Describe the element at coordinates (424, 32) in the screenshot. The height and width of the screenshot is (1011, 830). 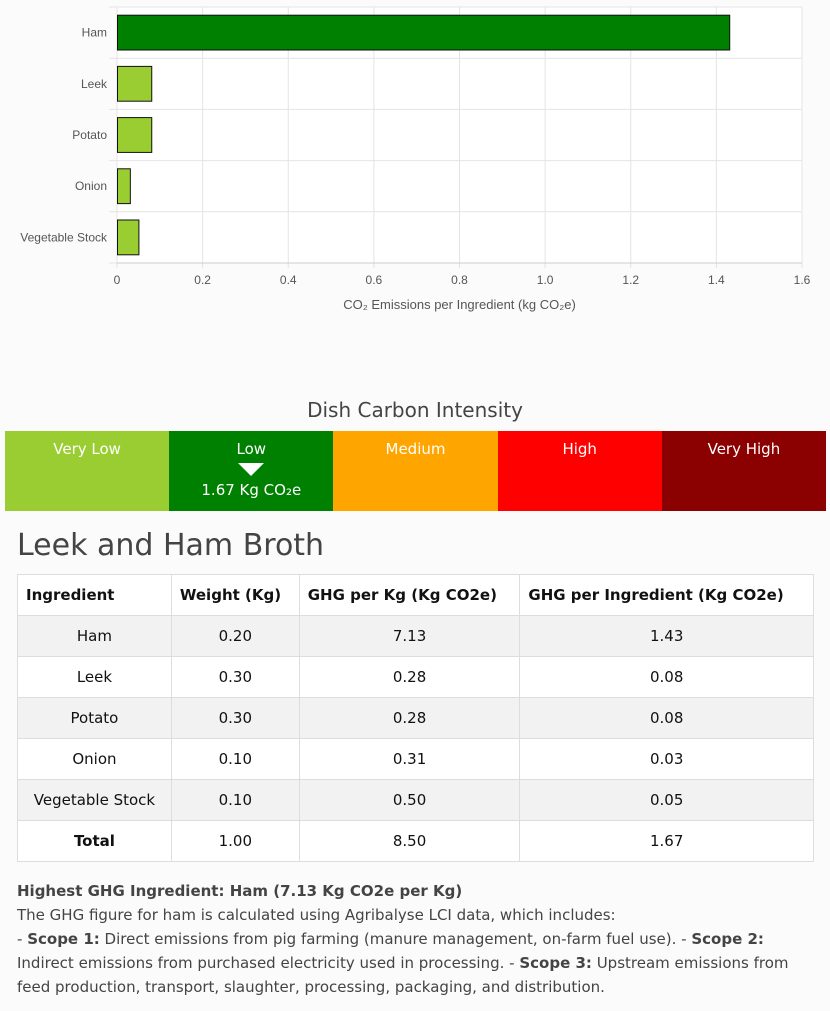
I see `bar-ham` at that location.